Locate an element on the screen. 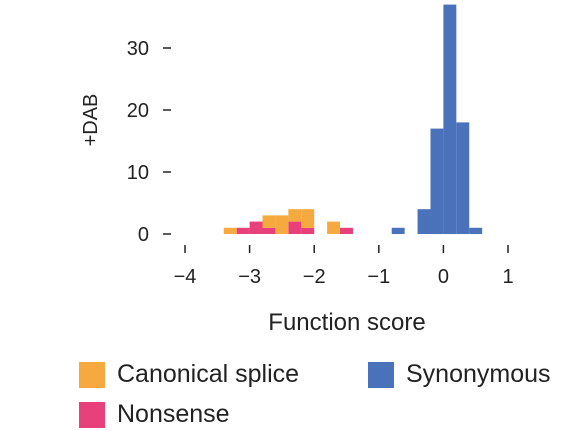 The image size is (570, 431). legend-swatch-canonical-splice is located at coordinates (92, 374).